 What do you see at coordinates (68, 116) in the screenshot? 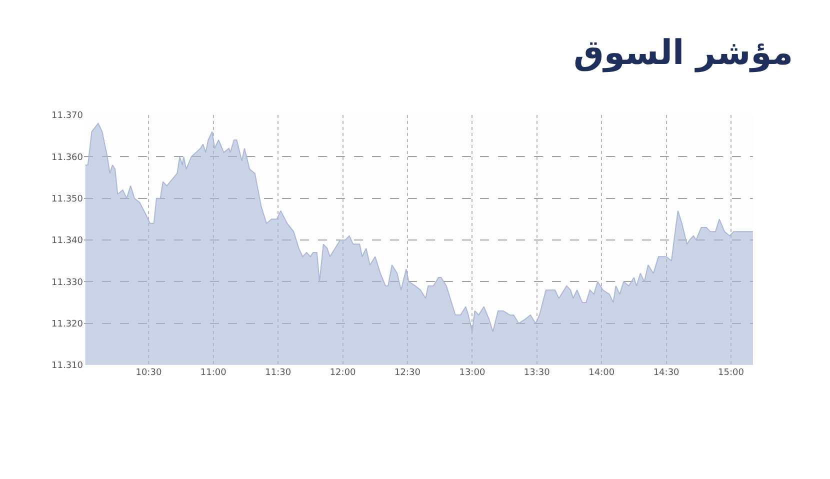
I see `y-tick-label: 11.370` at bounding box center [68, 116].